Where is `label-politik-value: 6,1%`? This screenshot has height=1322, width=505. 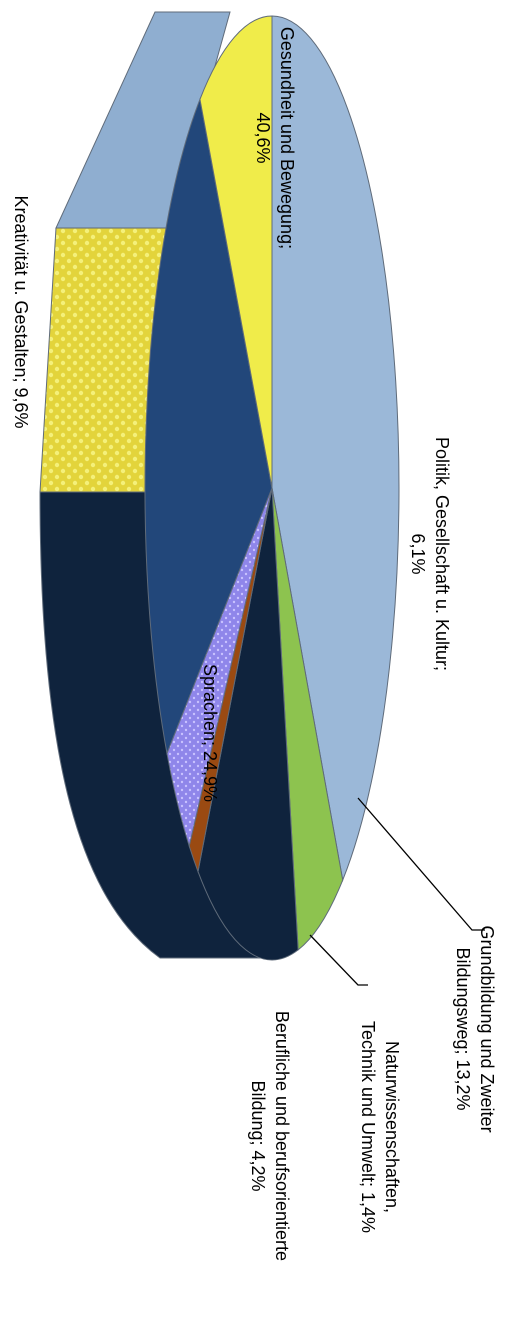
label-politik-value: 6,1% is located at coordinates (418, 554).